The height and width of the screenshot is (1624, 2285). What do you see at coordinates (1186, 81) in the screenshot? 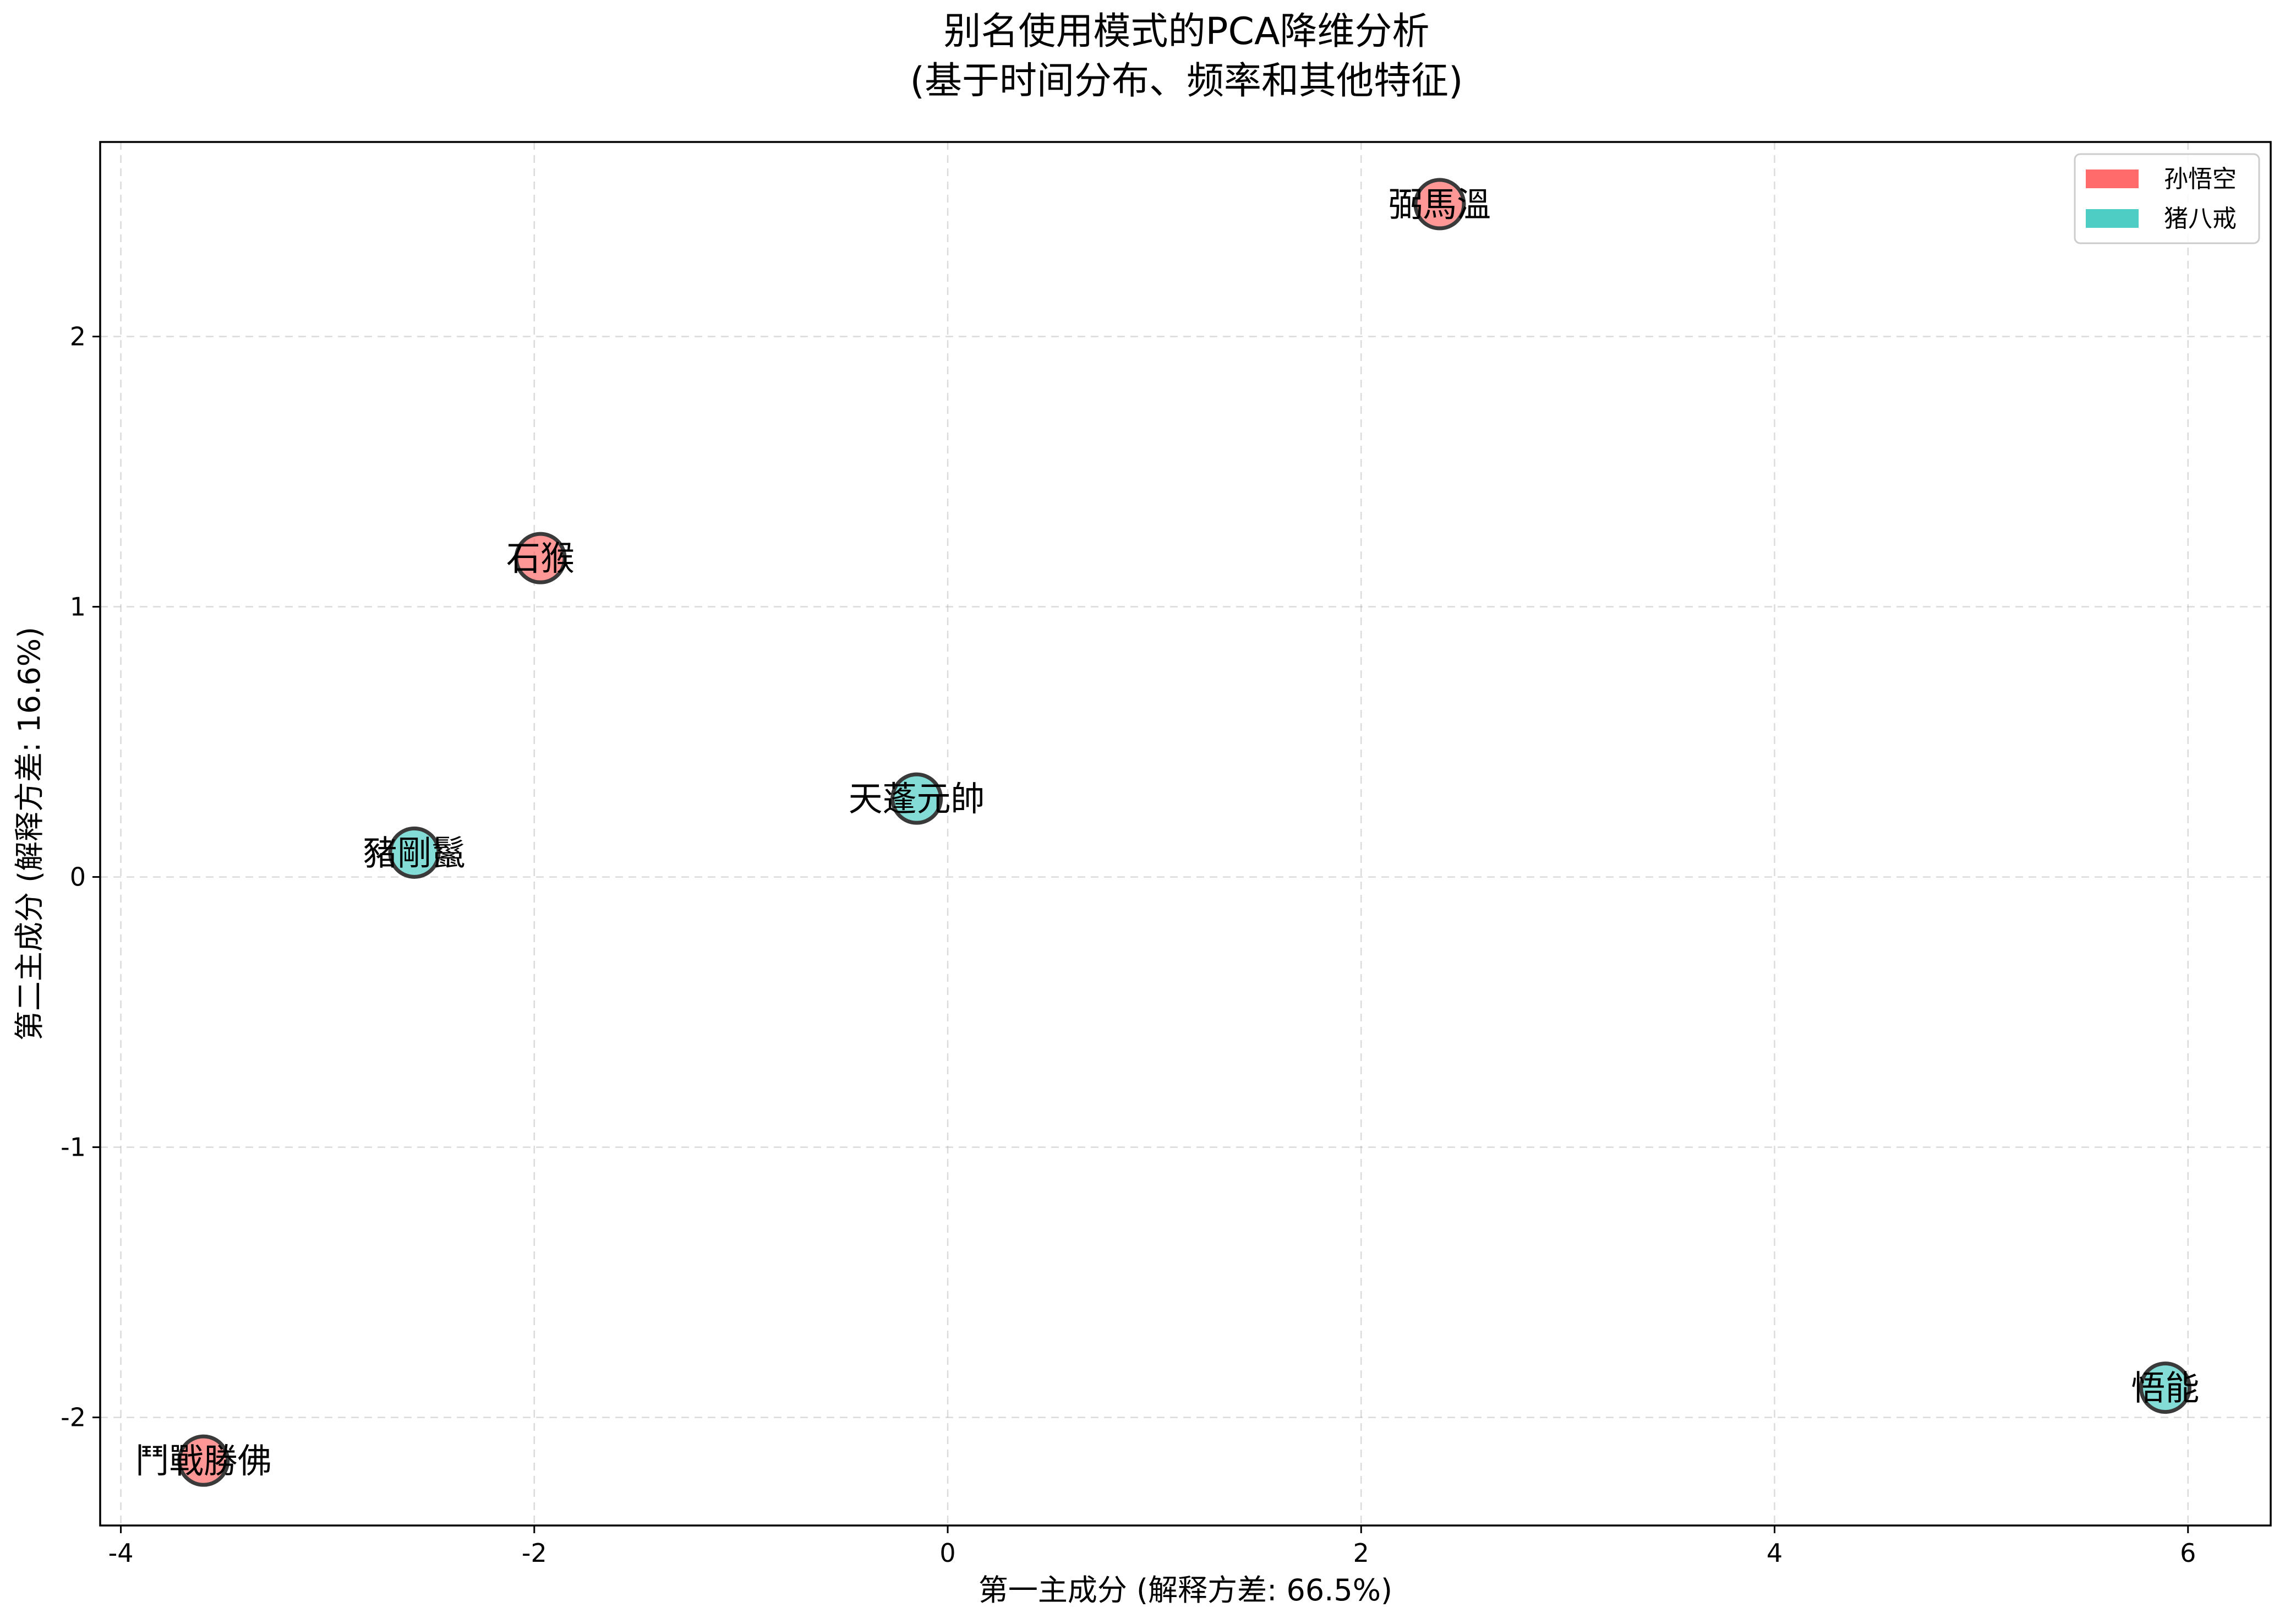
I see `chart-subtitle: (基于时间分布、频率和其他特征)` at bounding box center [1186, 81].